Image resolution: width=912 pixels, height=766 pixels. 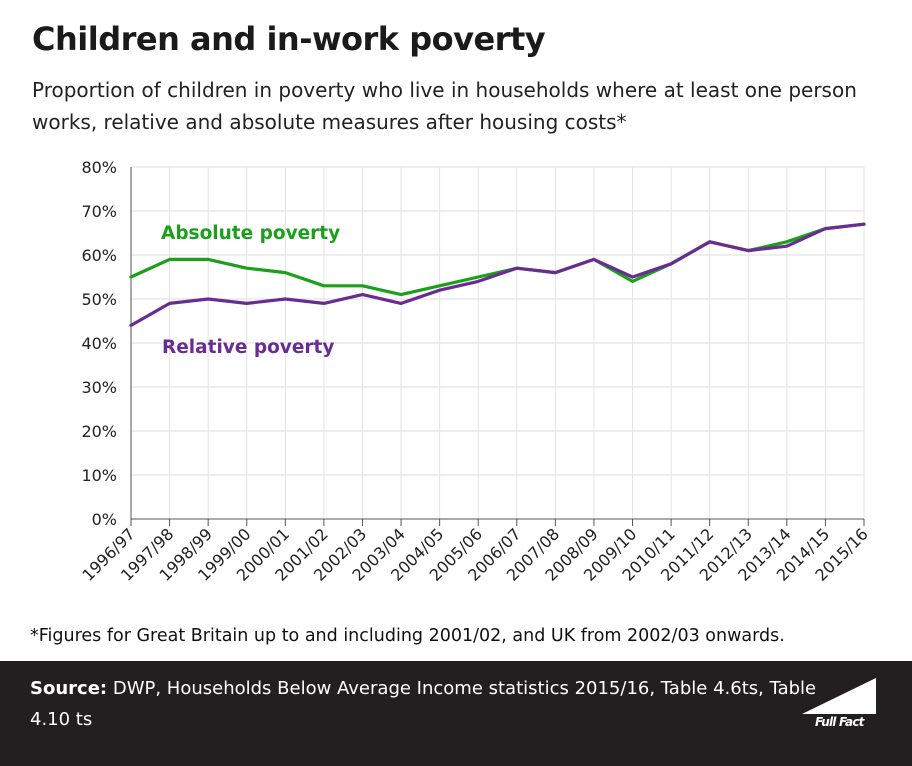 I want to click on y-tick-label: 70%, so click(x=99, y=211).